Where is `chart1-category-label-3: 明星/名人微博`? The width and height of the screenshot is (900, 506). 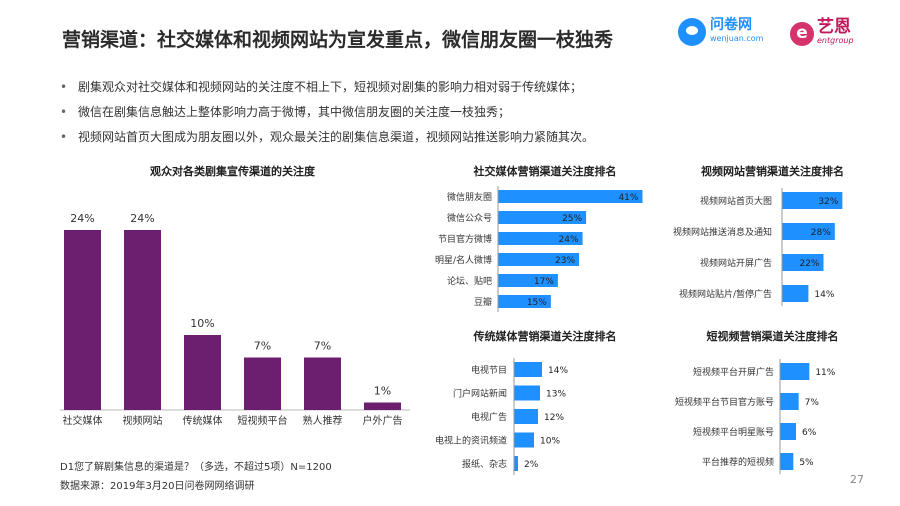
chart1-category-label-3: 明星/名人微博 is located at coordinates (463, 260).